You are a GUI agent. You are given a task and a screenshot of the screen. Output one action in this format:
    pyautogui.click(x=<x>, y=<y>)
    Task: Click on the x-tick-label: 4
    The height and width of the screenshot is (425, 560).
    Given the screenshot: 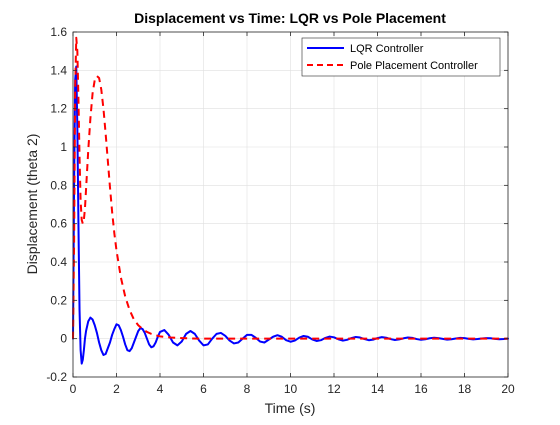 What is the action you would take?
    pyautogui.click(x=160, y=389)
    